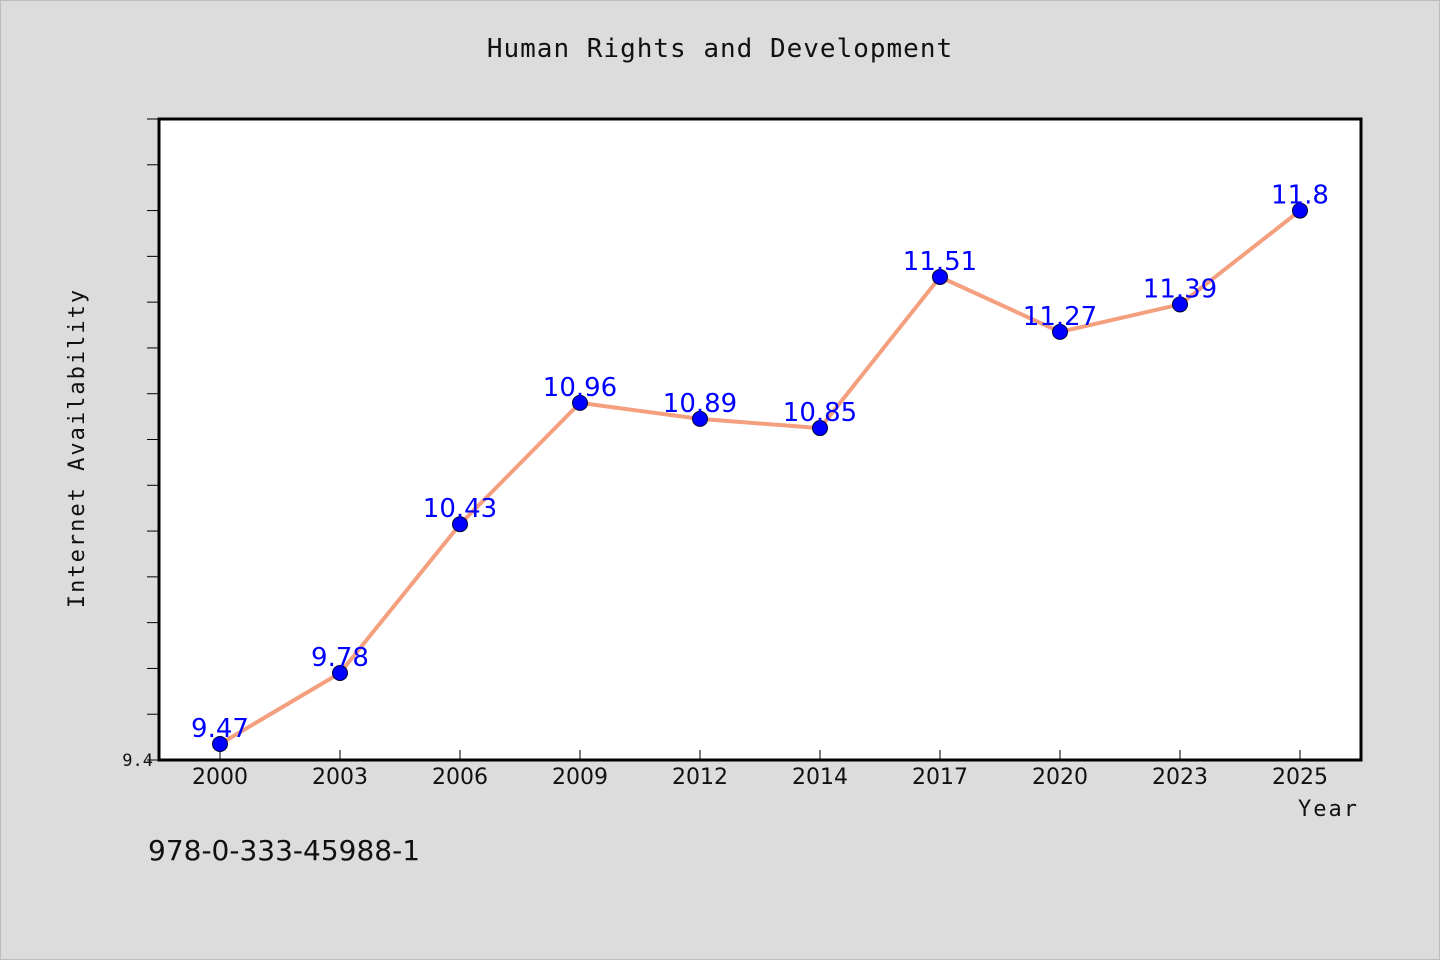  Describe the element at coordinates (137, 761) in the screenshot. I see `y-tick-label: 9.4` at that location.